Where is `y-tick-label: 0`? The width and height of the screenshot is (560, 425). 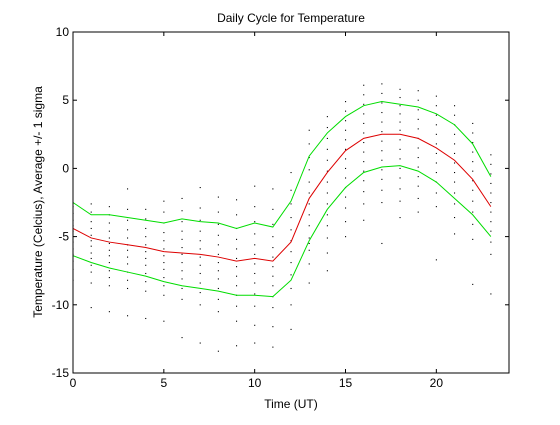 y-tick-label: 0 is located at coordinates (65, 168).